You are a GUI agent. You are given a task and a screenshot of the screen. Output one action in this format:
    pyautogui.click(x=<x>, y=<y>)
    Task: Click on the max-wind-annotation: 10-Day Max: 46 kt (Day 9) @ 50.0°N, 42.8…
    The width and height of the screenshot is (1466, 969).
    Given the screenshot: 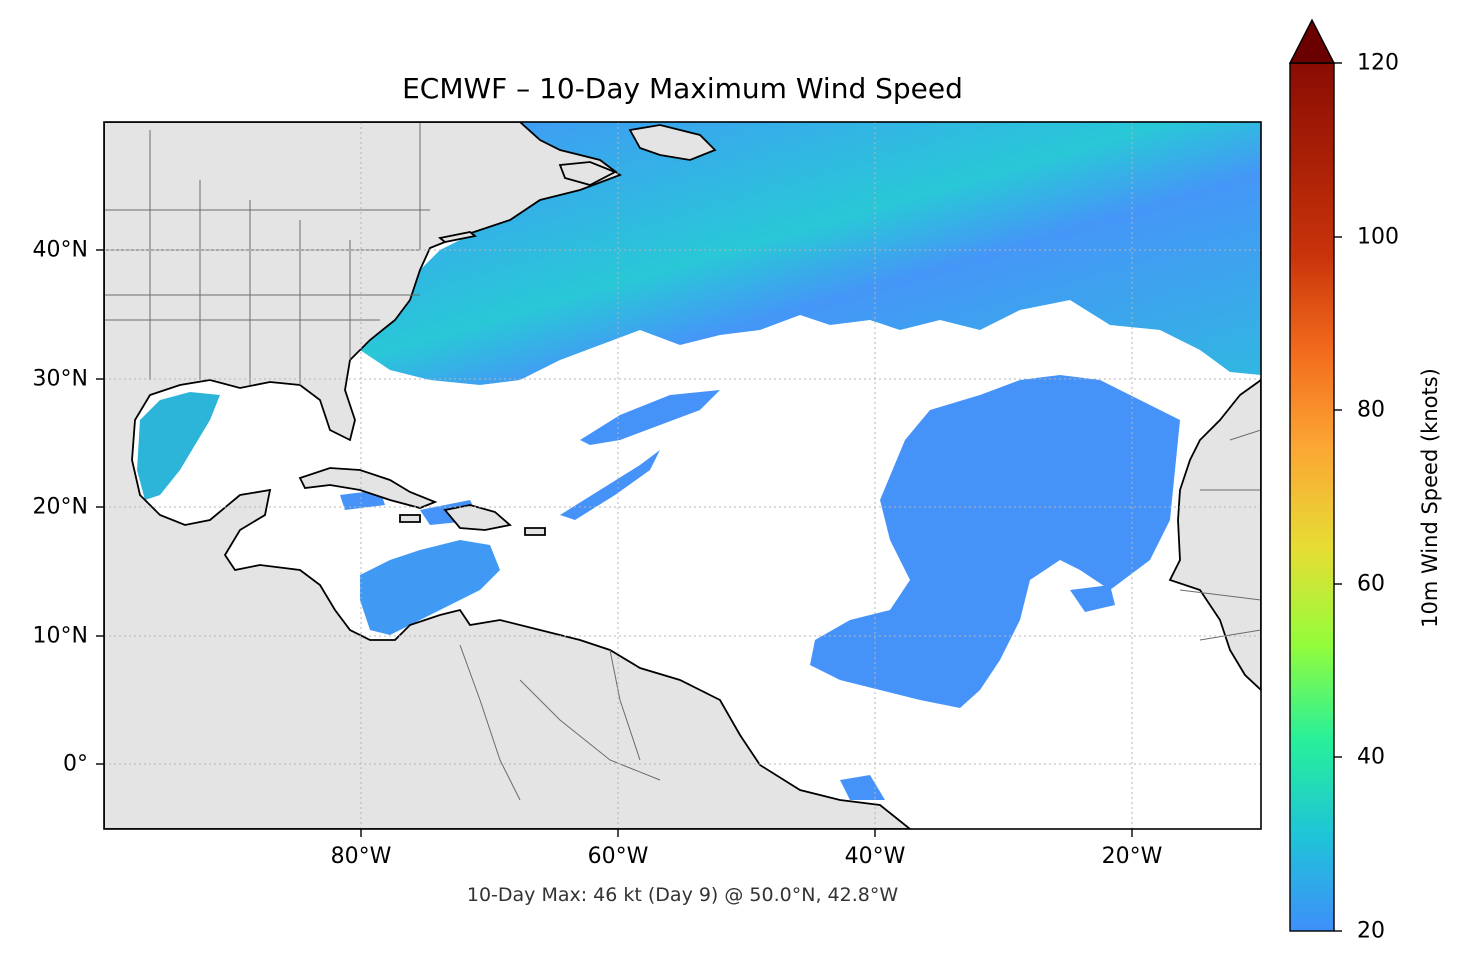 What is the action you would take?
    pyautogui.click(x=682, y=895)
    